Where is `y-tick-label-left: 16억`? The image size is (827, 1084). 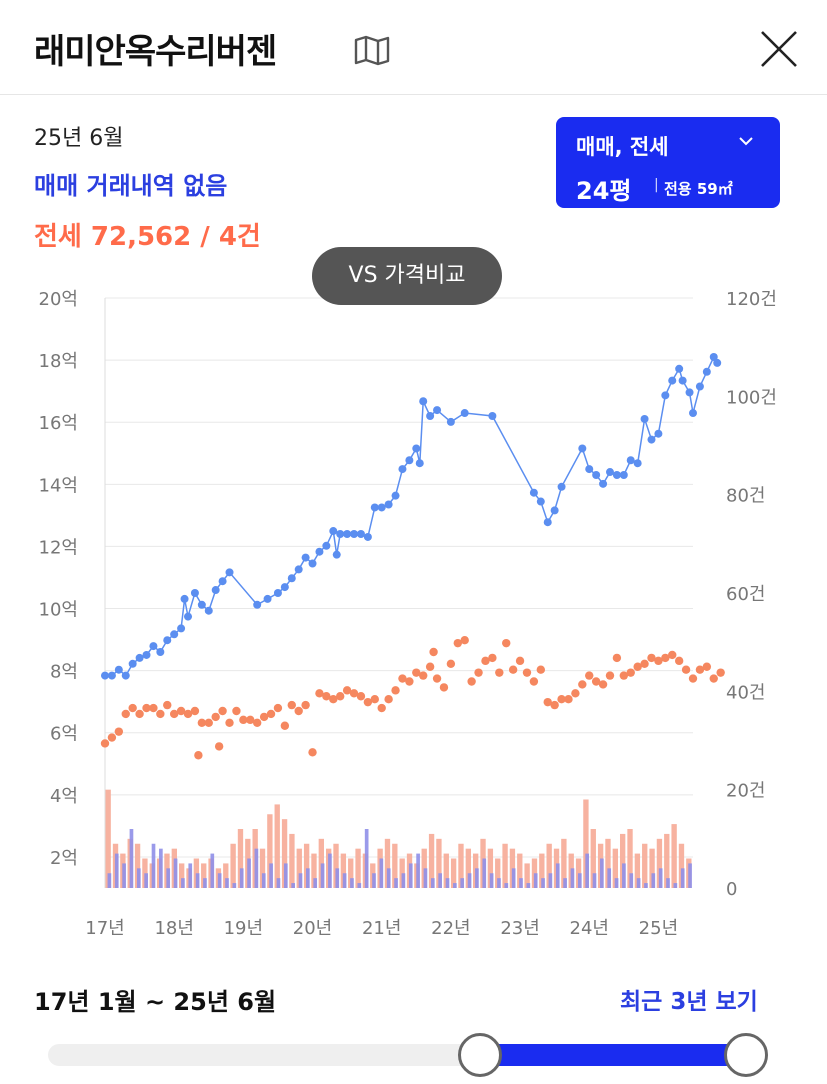 y-tick-label-left: 16억 is located at coordinates (58, 423).